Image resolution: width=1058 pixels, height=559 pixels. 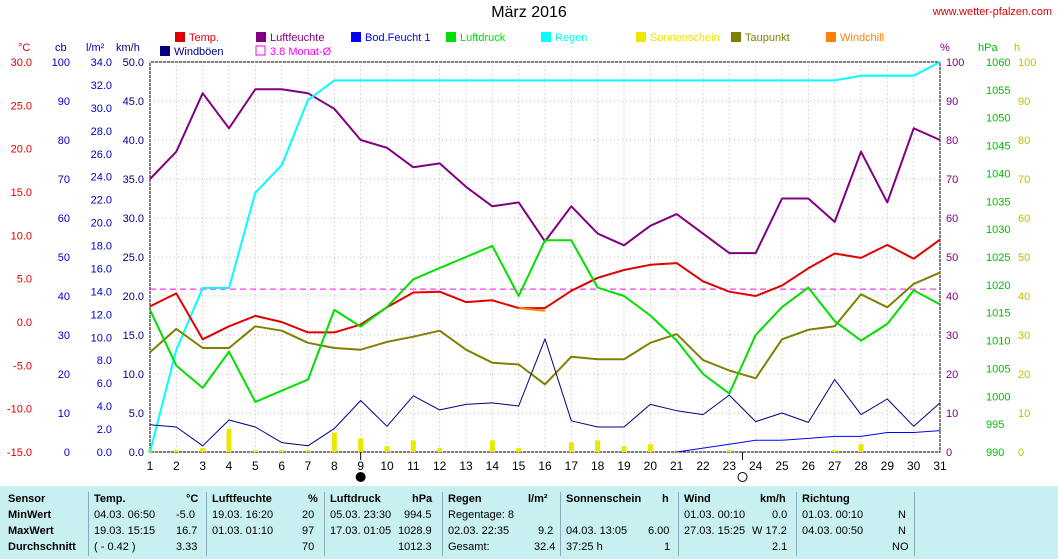 I want to click on axis-tick-rain: 4.0, so click(x=104, y=407).